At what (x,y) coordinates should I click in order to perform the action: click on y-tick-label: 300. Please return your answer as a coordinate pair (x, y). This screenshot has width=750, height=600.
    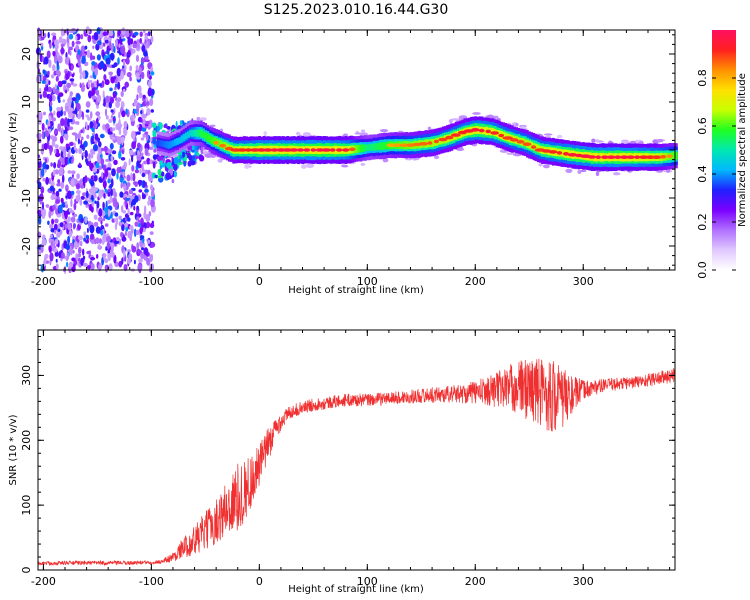
    Looking at the image, I should click on (26, 375).